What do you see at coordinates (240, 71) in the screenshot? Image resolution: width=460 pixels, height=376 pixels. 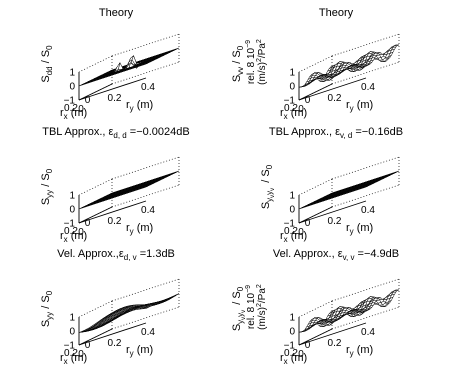 I see `z-label-sub: vv` at bounding box center [240, 71].